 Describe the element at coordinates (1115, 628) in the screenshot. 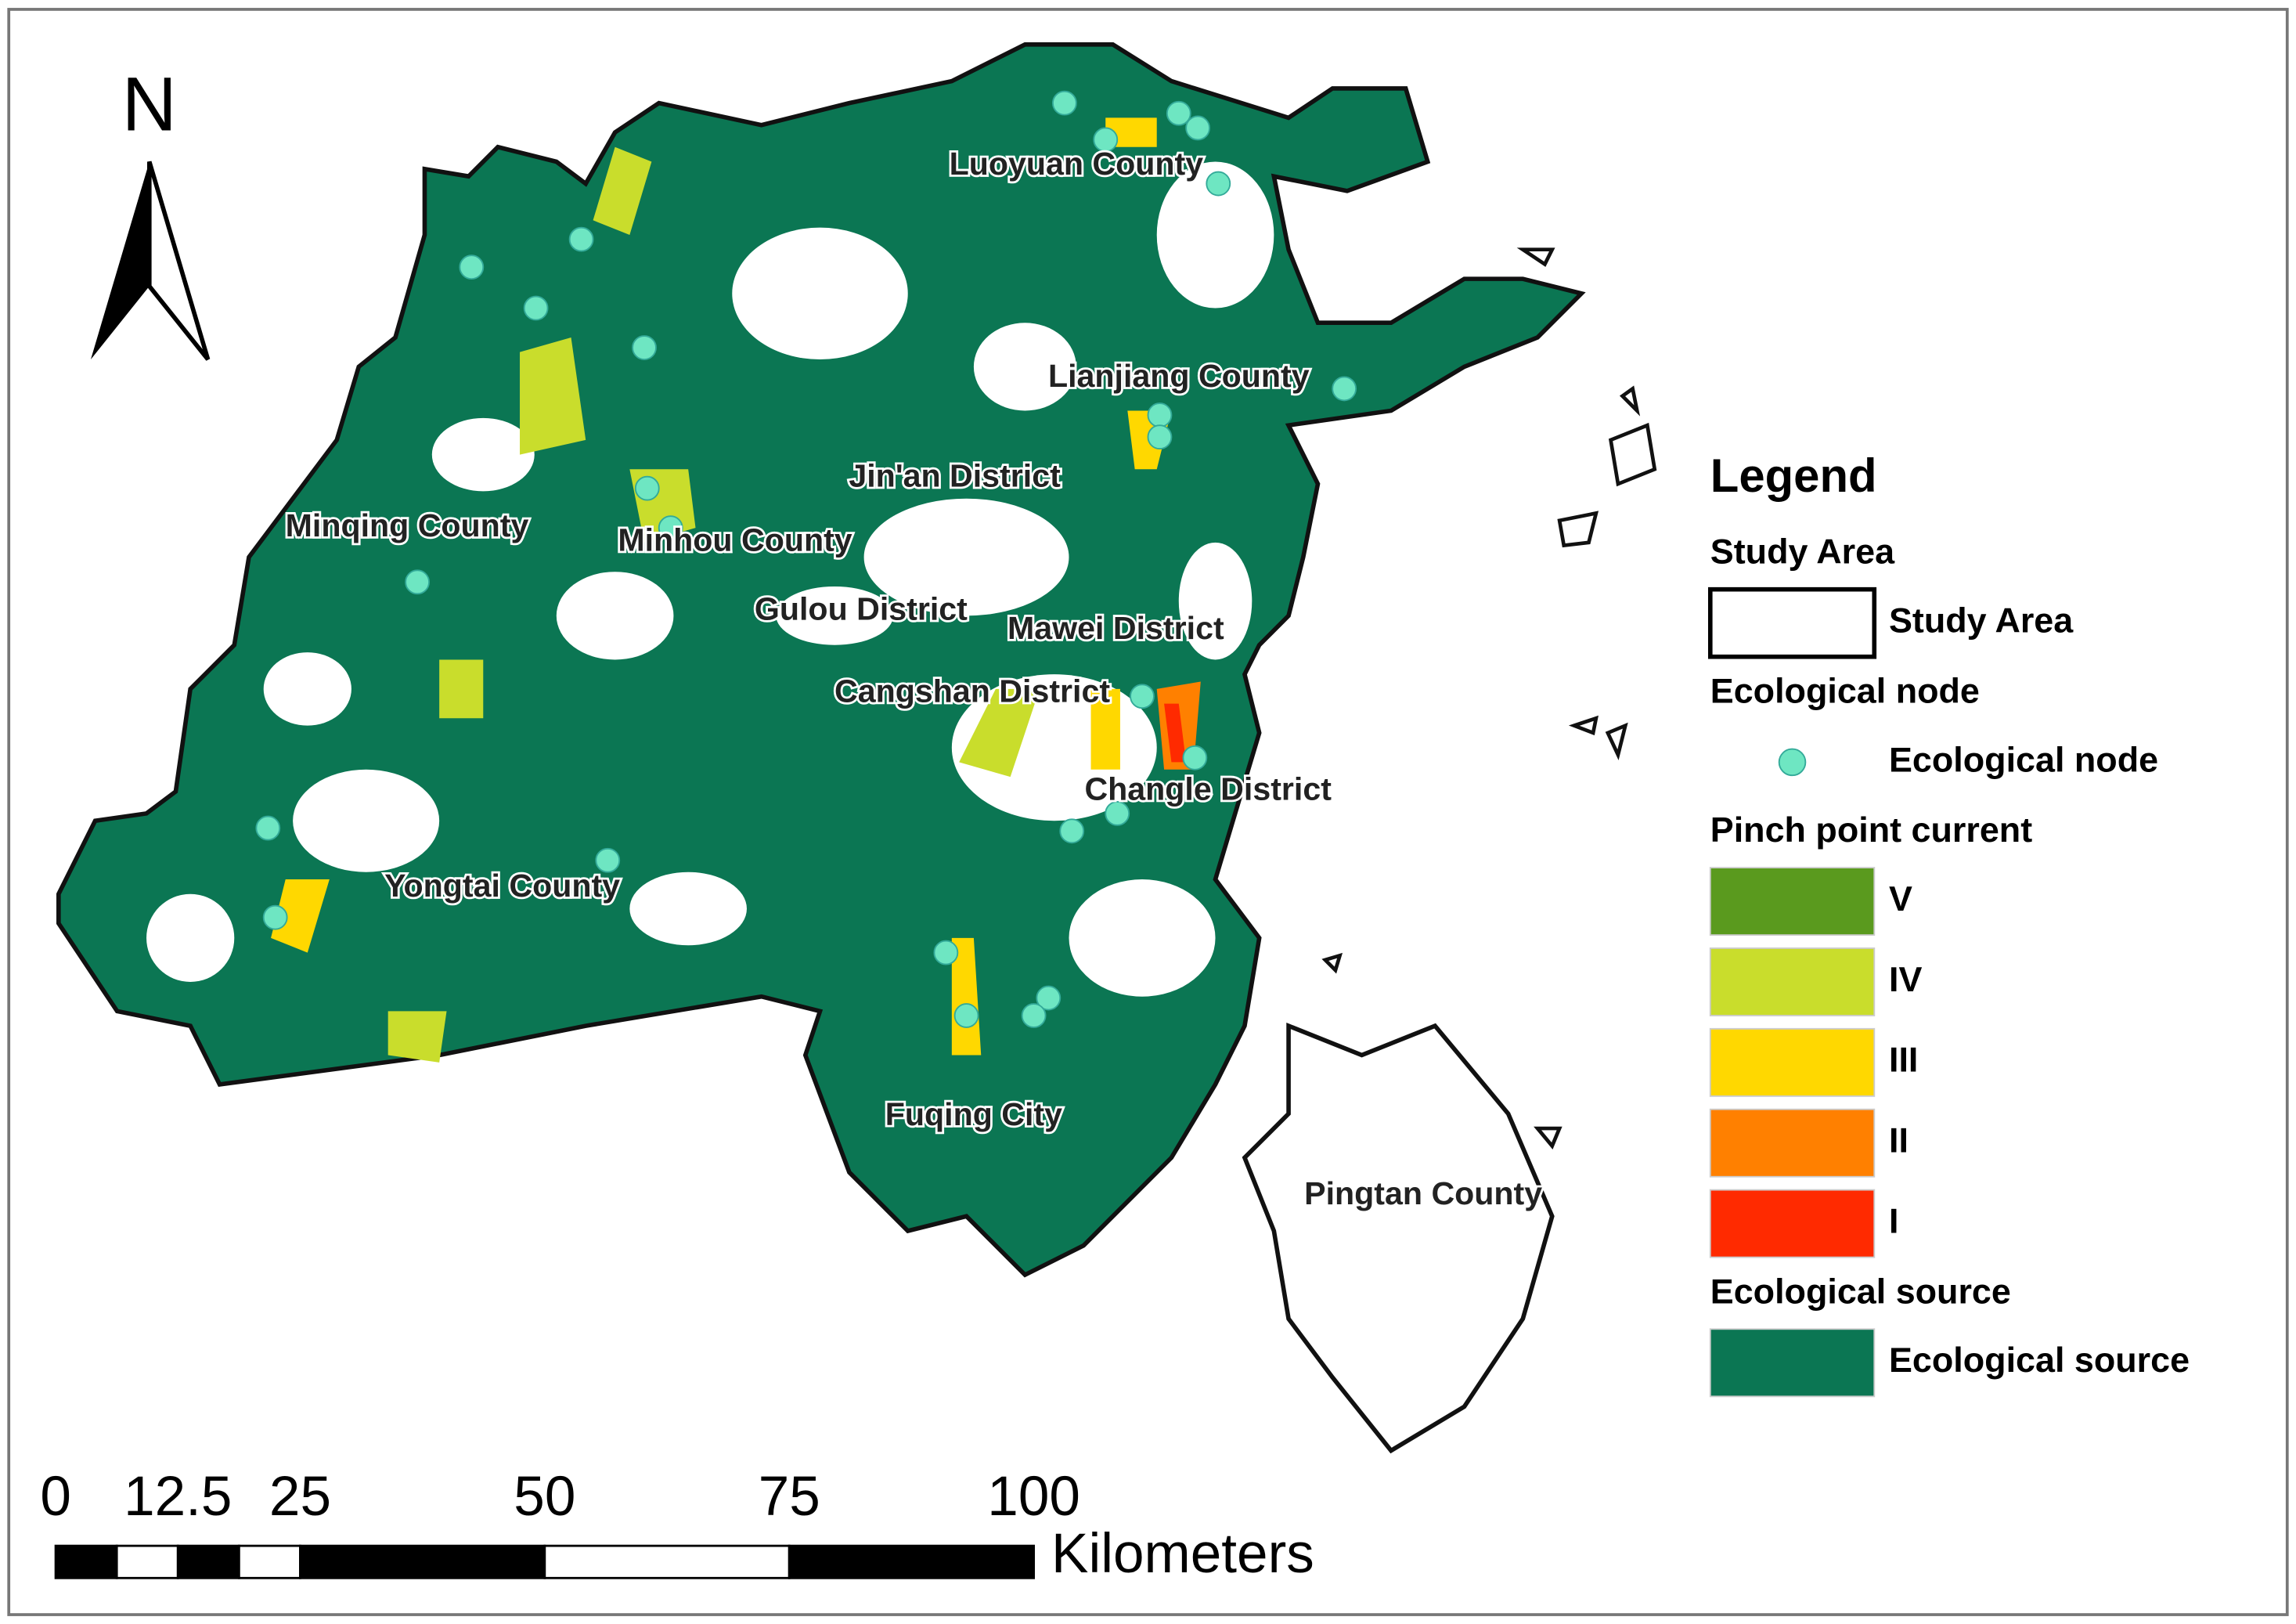

I see `place-label: Mawei District` at that location.